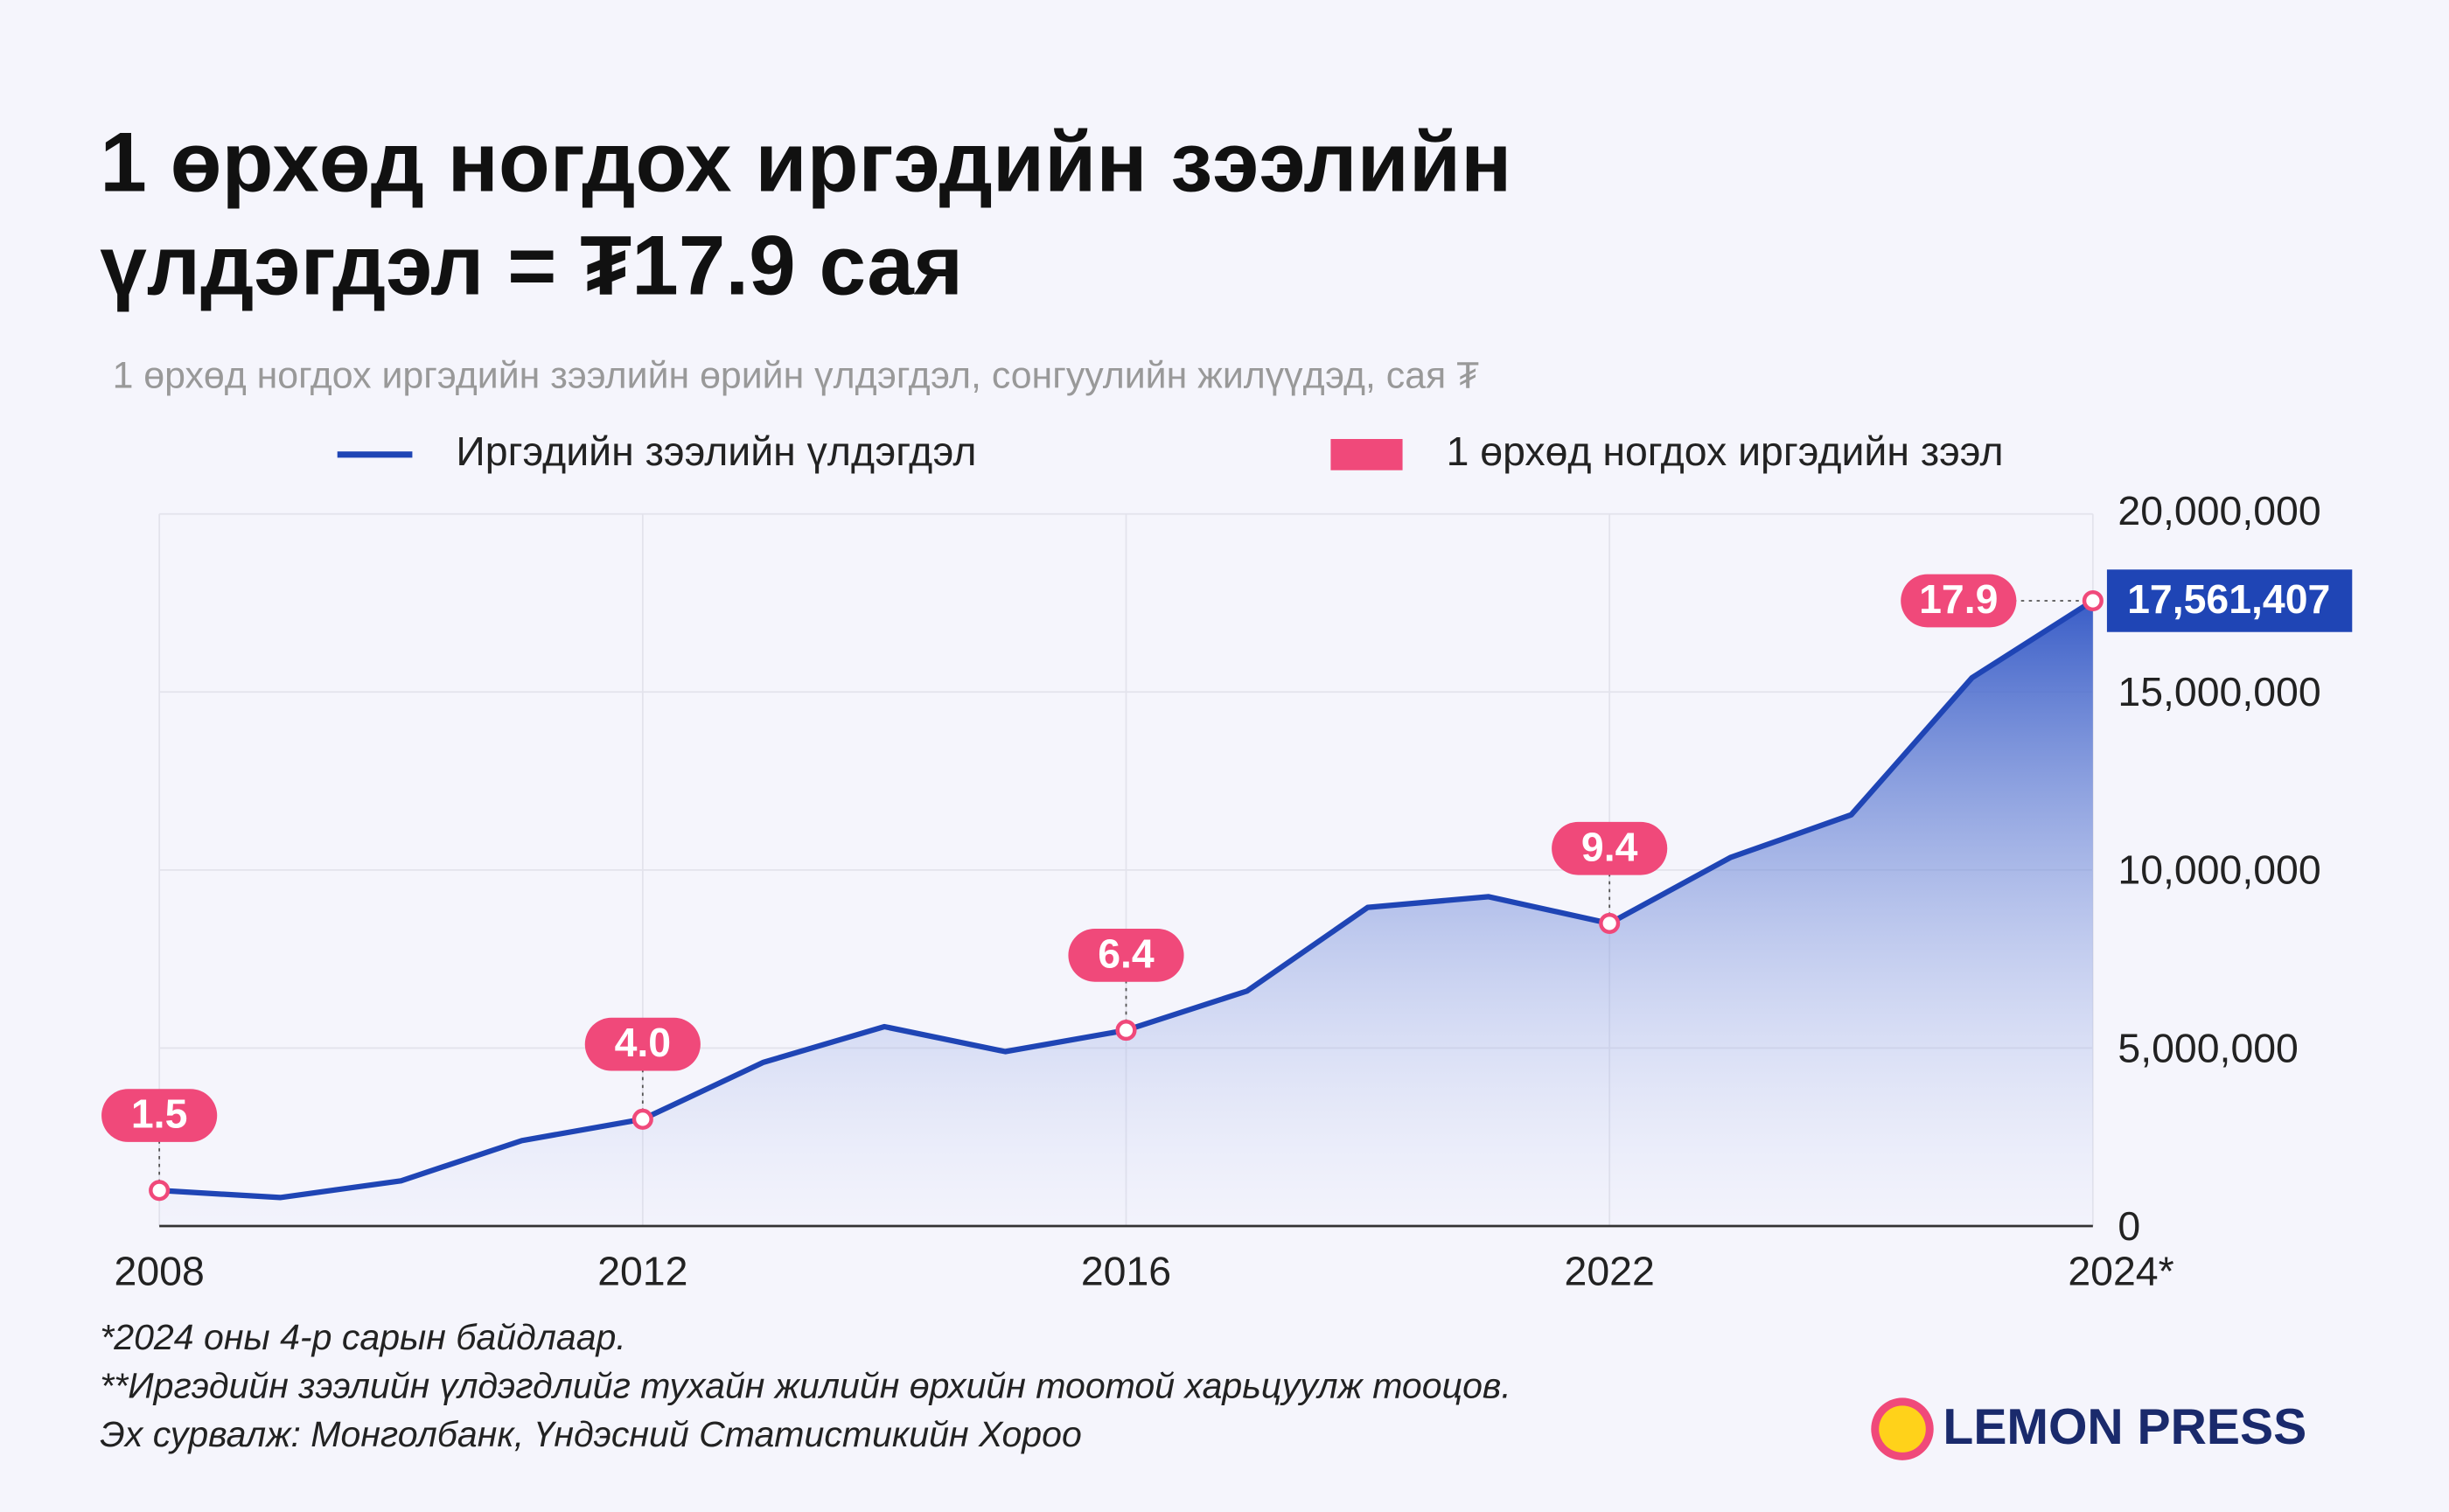 The width and height of the screenshot is (2449, 1512). I want to click on x-tick-label: 2012, so click(642, 1271).